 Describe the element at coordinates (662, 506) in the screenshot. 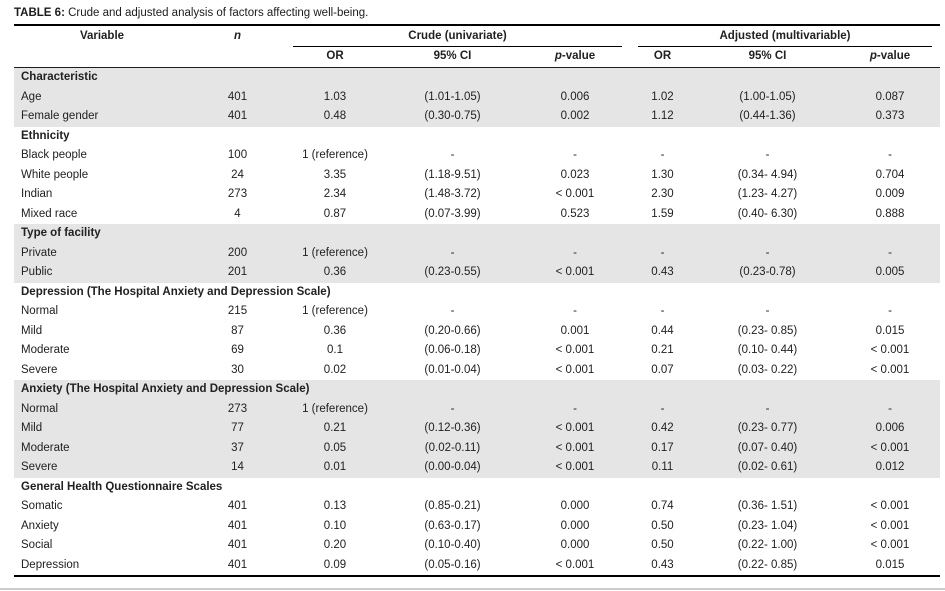

I see `adjusted-or-cell: 0.74` at that location.